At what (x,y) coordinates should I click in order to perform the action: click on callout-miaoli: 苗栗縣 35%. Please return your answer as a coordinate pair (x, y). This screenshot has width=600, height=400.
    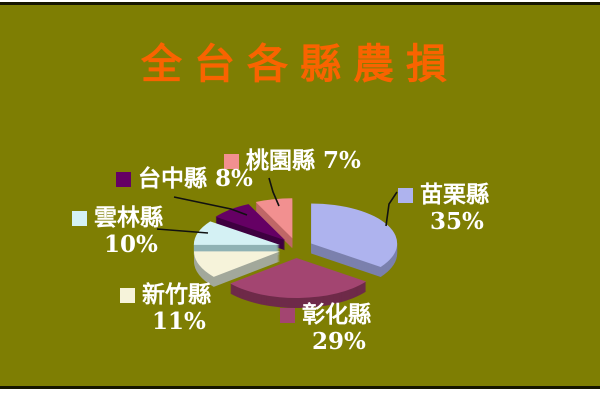
    Looking at the image, I should click on (443, 208).